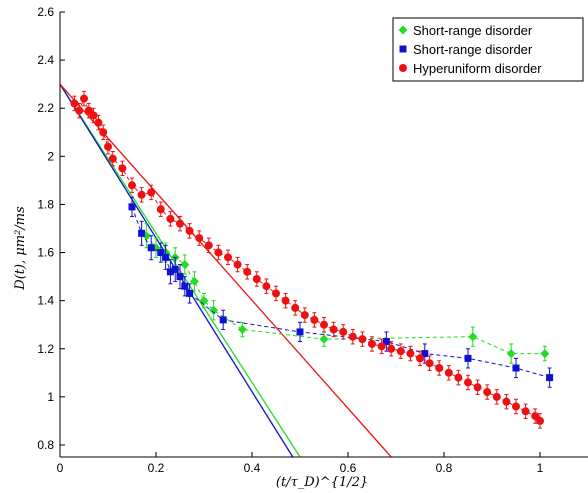 The image size is (588, 493). I want to click on y-tick-label-7: 2.2, so click(45, 108).